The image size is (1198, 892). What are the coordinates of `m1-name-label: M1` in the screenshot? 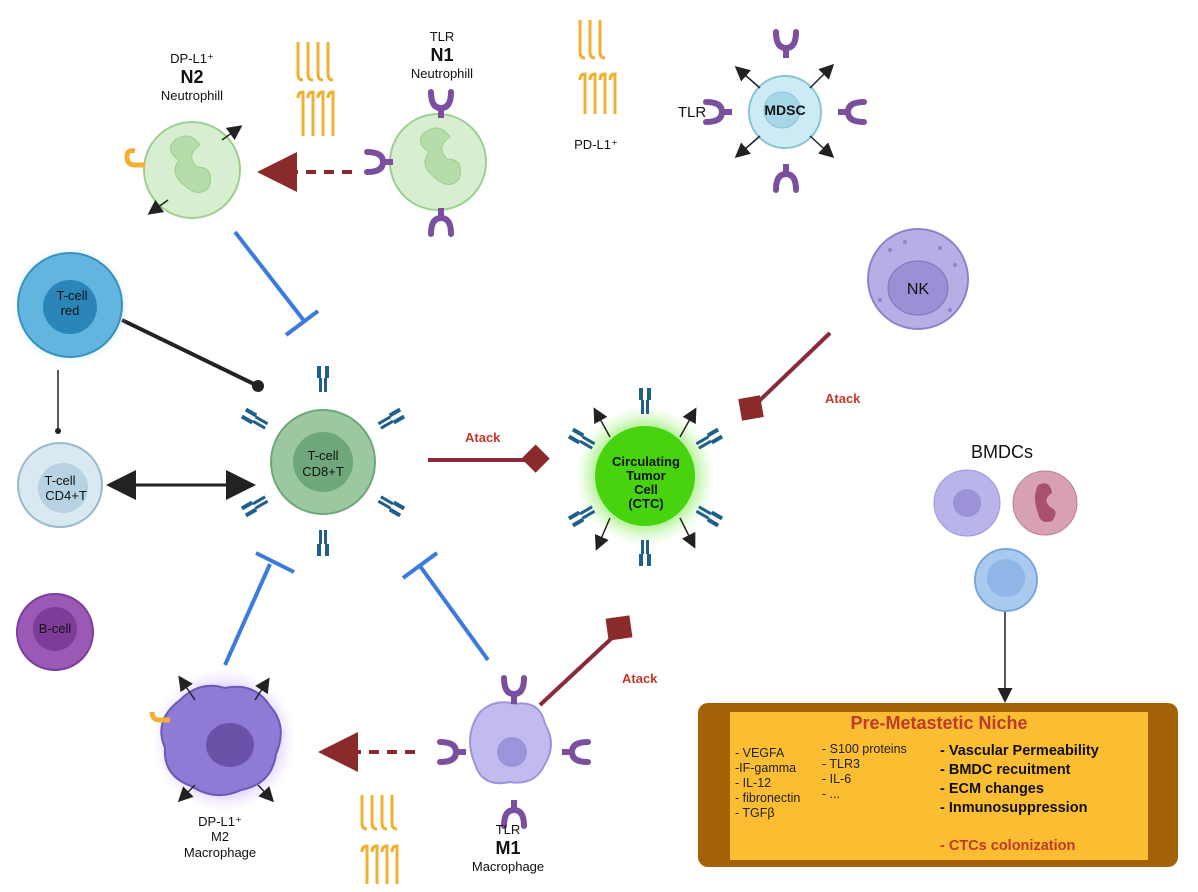 It's located at (508, 848).